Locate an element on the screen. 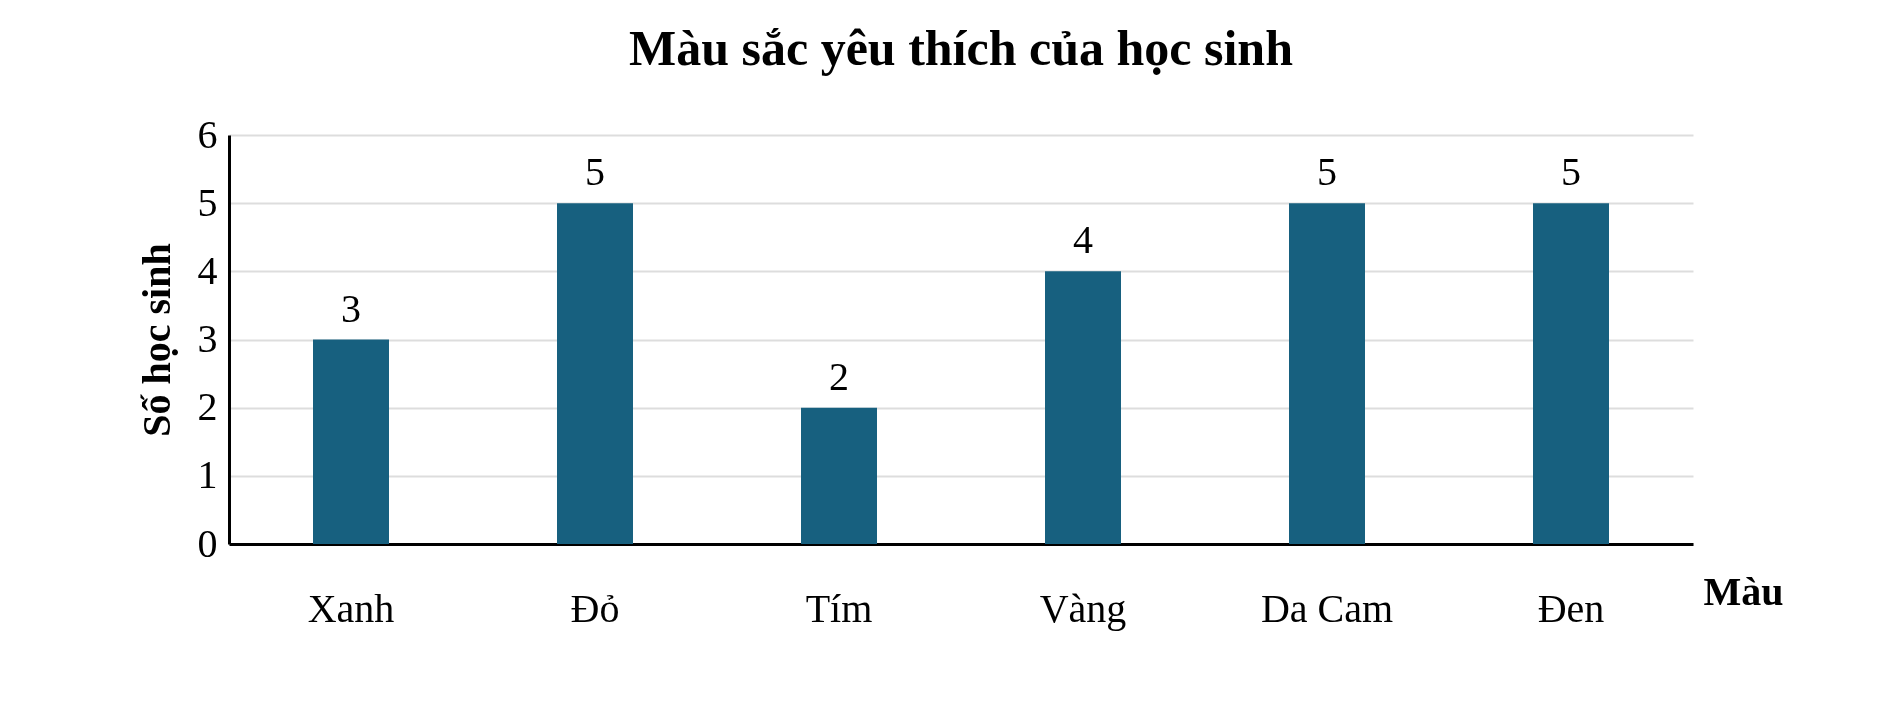 This screenshot has height=726, width=1892. y-tick-label: 0 is located at coordinates (207, 543).